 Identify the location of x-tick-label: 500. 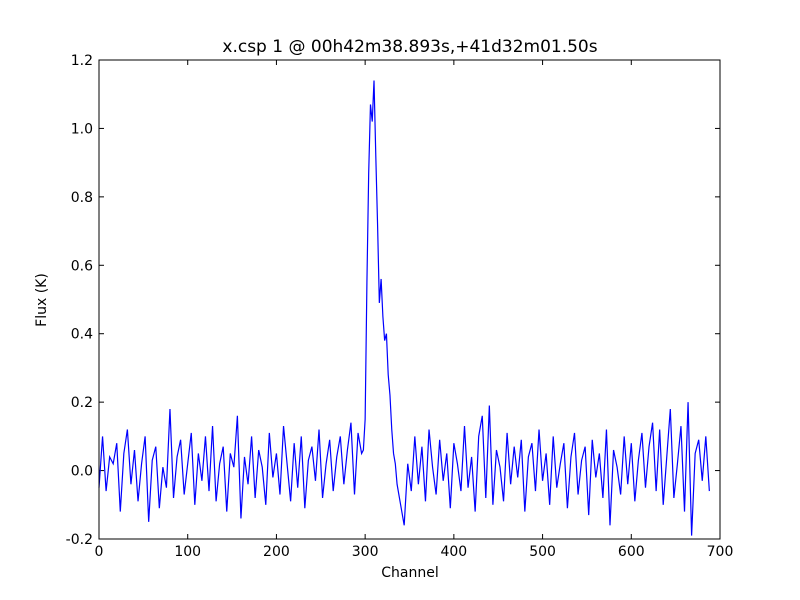
(542, 552).